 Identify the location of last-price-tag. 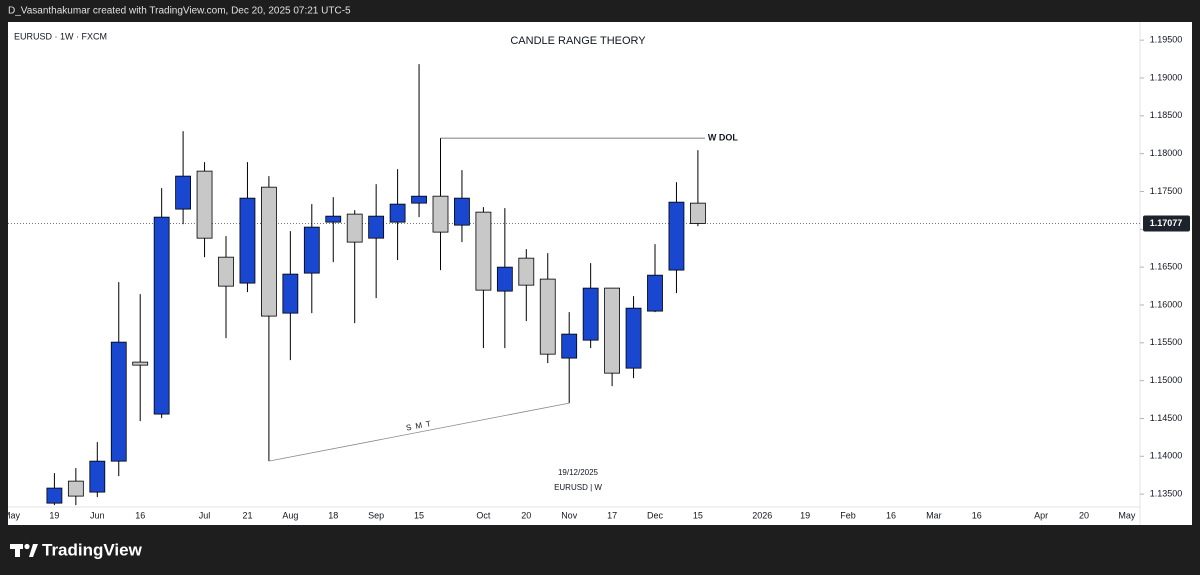
(1166, 223).